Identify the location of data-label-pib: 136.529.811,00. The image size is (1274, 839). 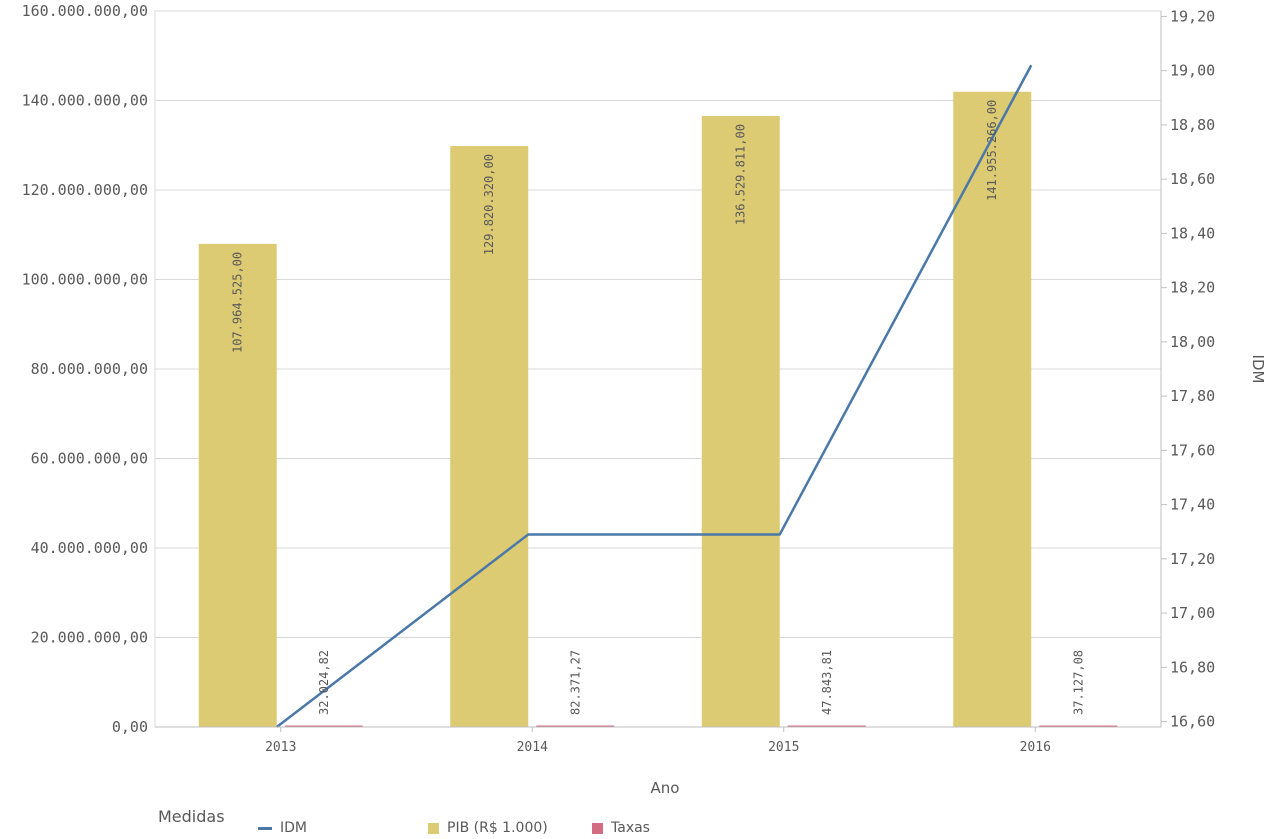
(741, 174).